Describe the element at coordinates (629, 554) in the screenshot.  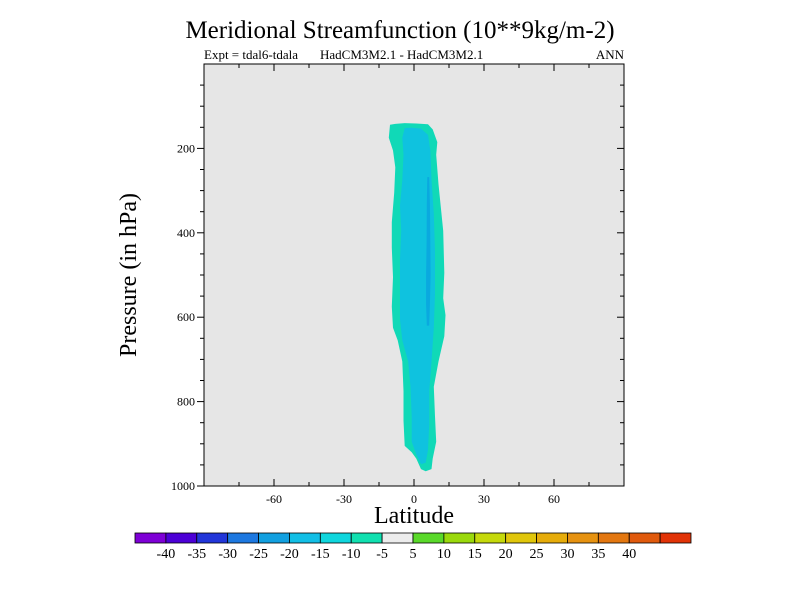
I see `colorbar-label: 40` at that location.